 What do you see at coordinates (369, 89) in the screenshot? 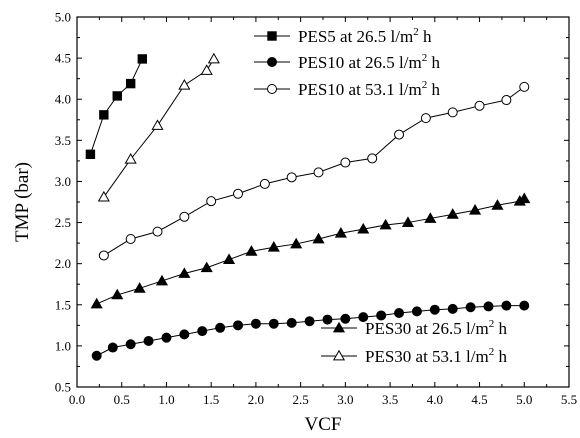
I see `legend-label: PES10 at 53.1 l/m2 h` at bounding box center [369, 89].